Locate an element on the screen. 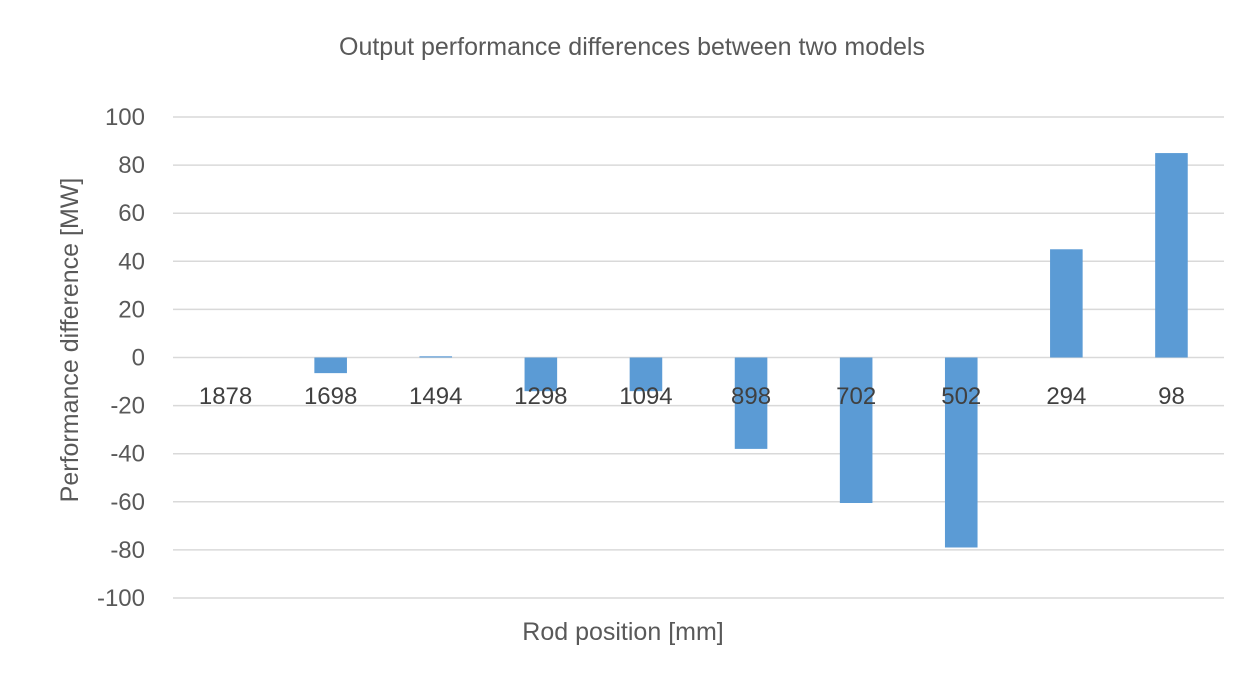 This screenshot has height=679, width=1258. x-axis-title: Rod position [mm] is located at coordinates (622, 632).